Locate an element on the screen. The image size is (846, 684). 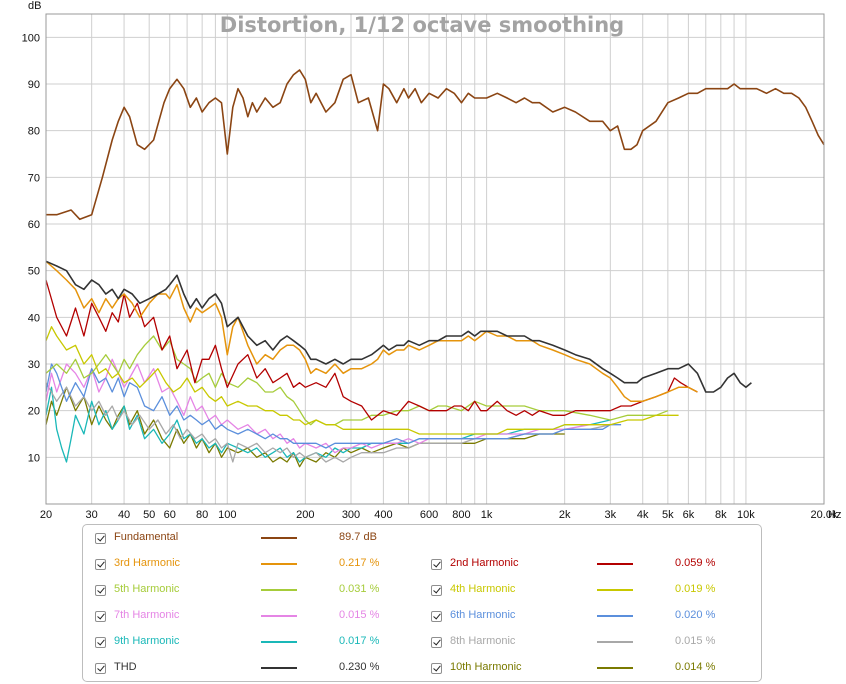
x-tick-label: 8k is located at coordinates (721, 515).